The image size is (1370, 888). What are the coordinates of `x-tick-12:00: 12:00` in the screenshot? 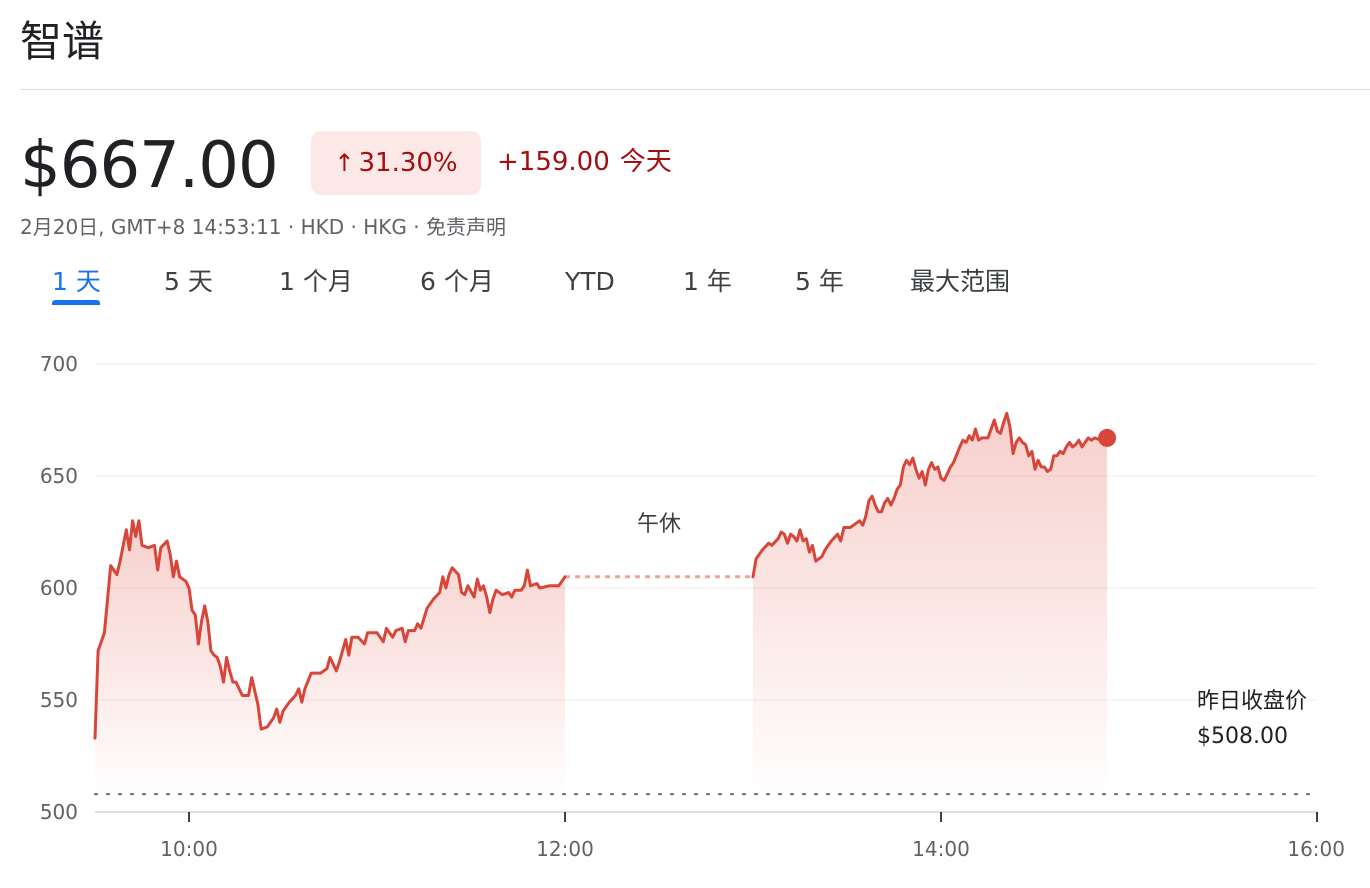 It's located at (565, 849).